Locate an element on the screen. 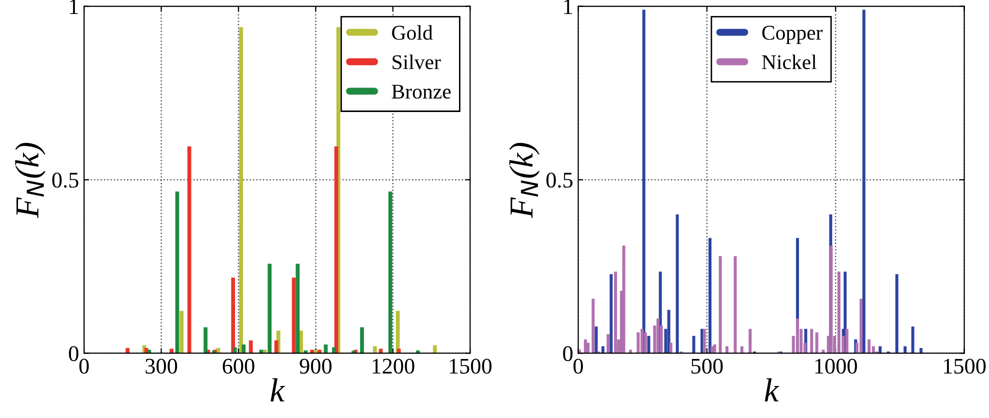  legend-label: Gold is located at coordinates (412, 32).